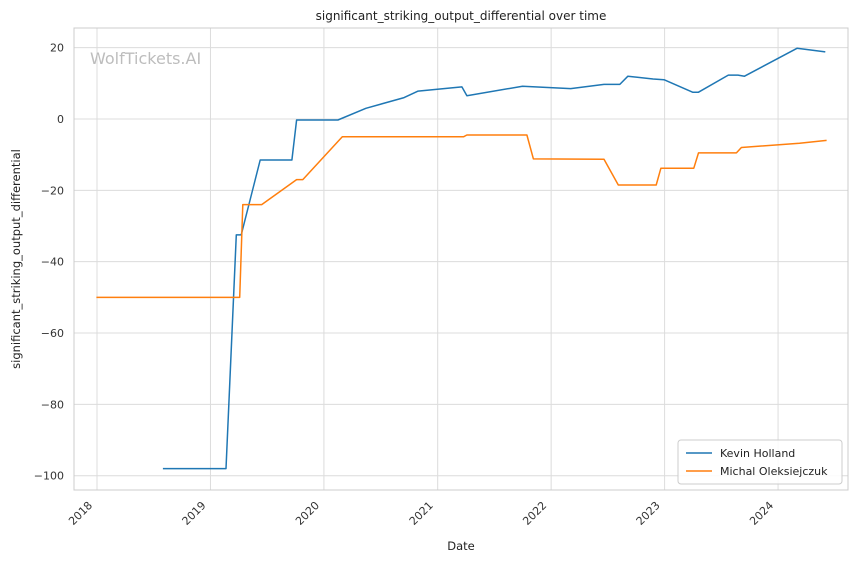 The image size is (858, 561). What do you see at coordinates (307, 513) in the screenshot?
I see `x-tick-label: 2020` at bounding box center [307, 513].